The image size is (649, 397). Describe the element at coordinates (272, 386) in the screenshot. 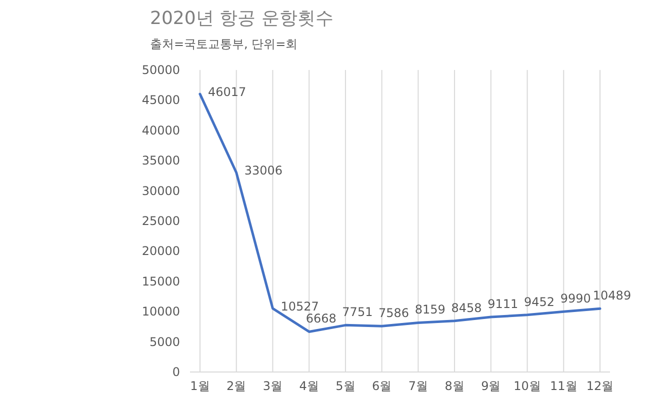

I see `x-tick-label: 3월` at that location.